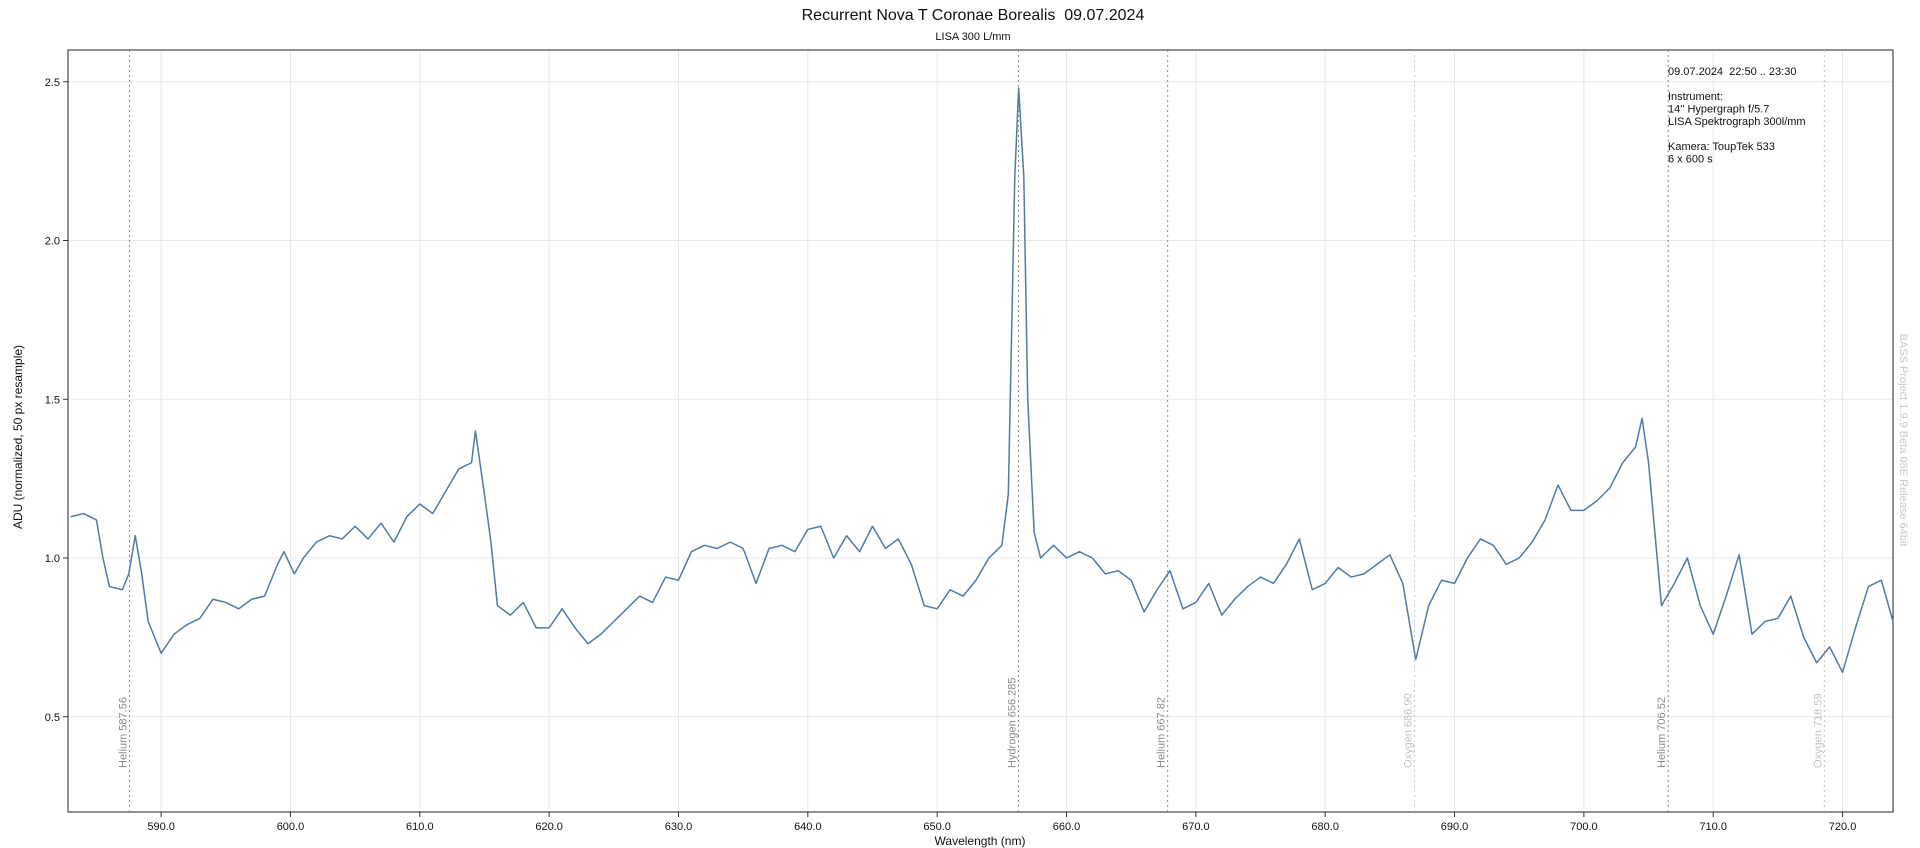  What do you see at coordinates (124, 732) in the screenshot?
I see `reference-label: Helium 587.56` at bounding box center [124, 732].